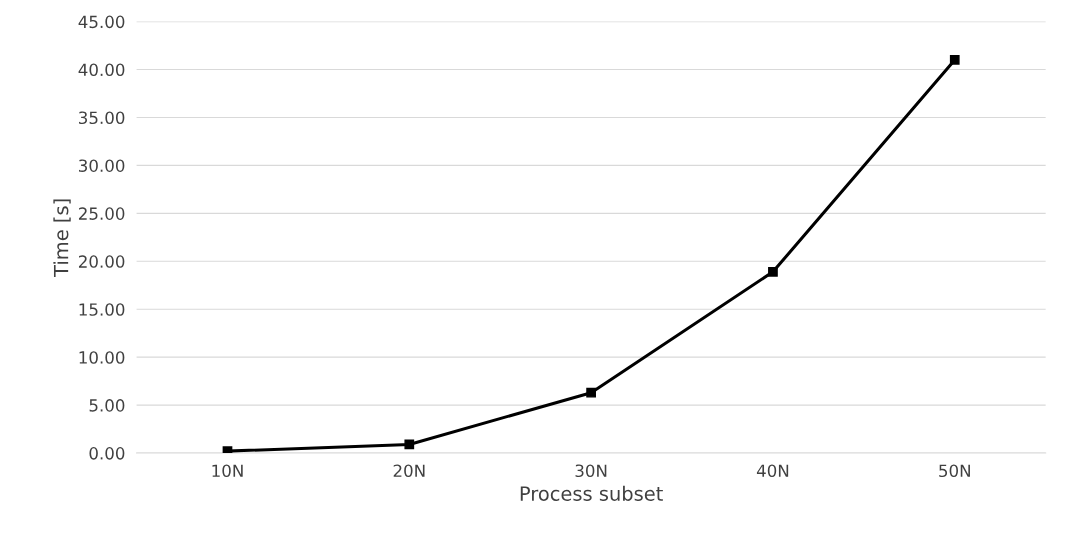  Describe the element at coordinates (102, 118) in the screenshot. I see `y-tick-label: 35.00` at that location.